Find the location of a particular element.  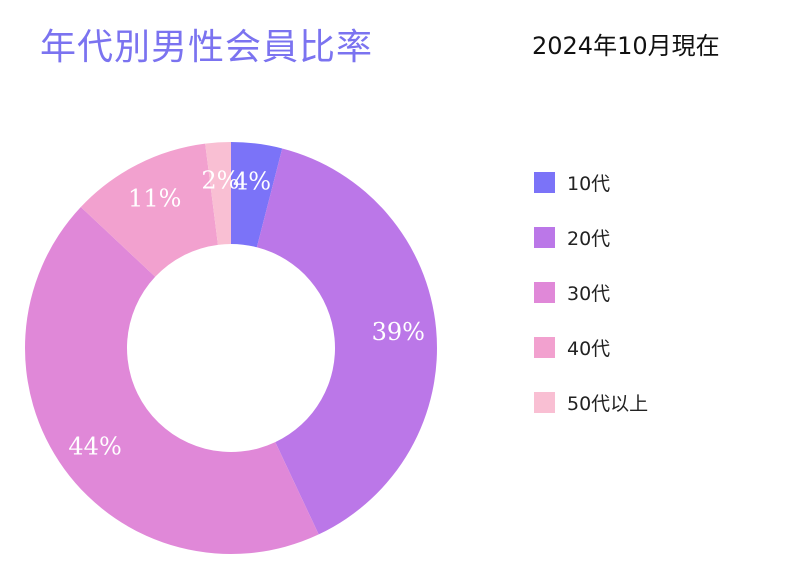

legend-label-40s: 40代 is located at coordinates (589, 348).